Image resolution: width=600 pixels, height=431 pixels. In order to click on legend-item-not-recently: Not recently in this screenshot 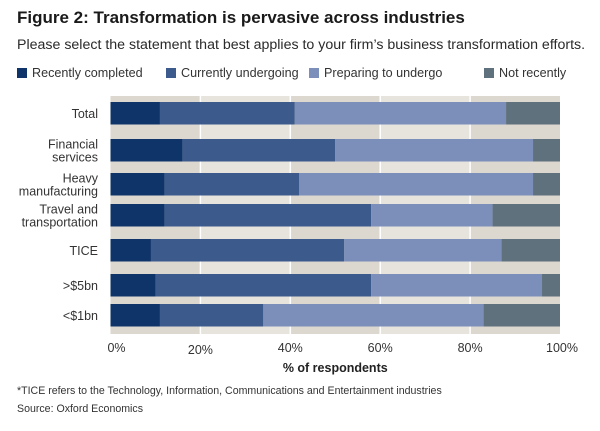, I will do `click(525, 73)`.